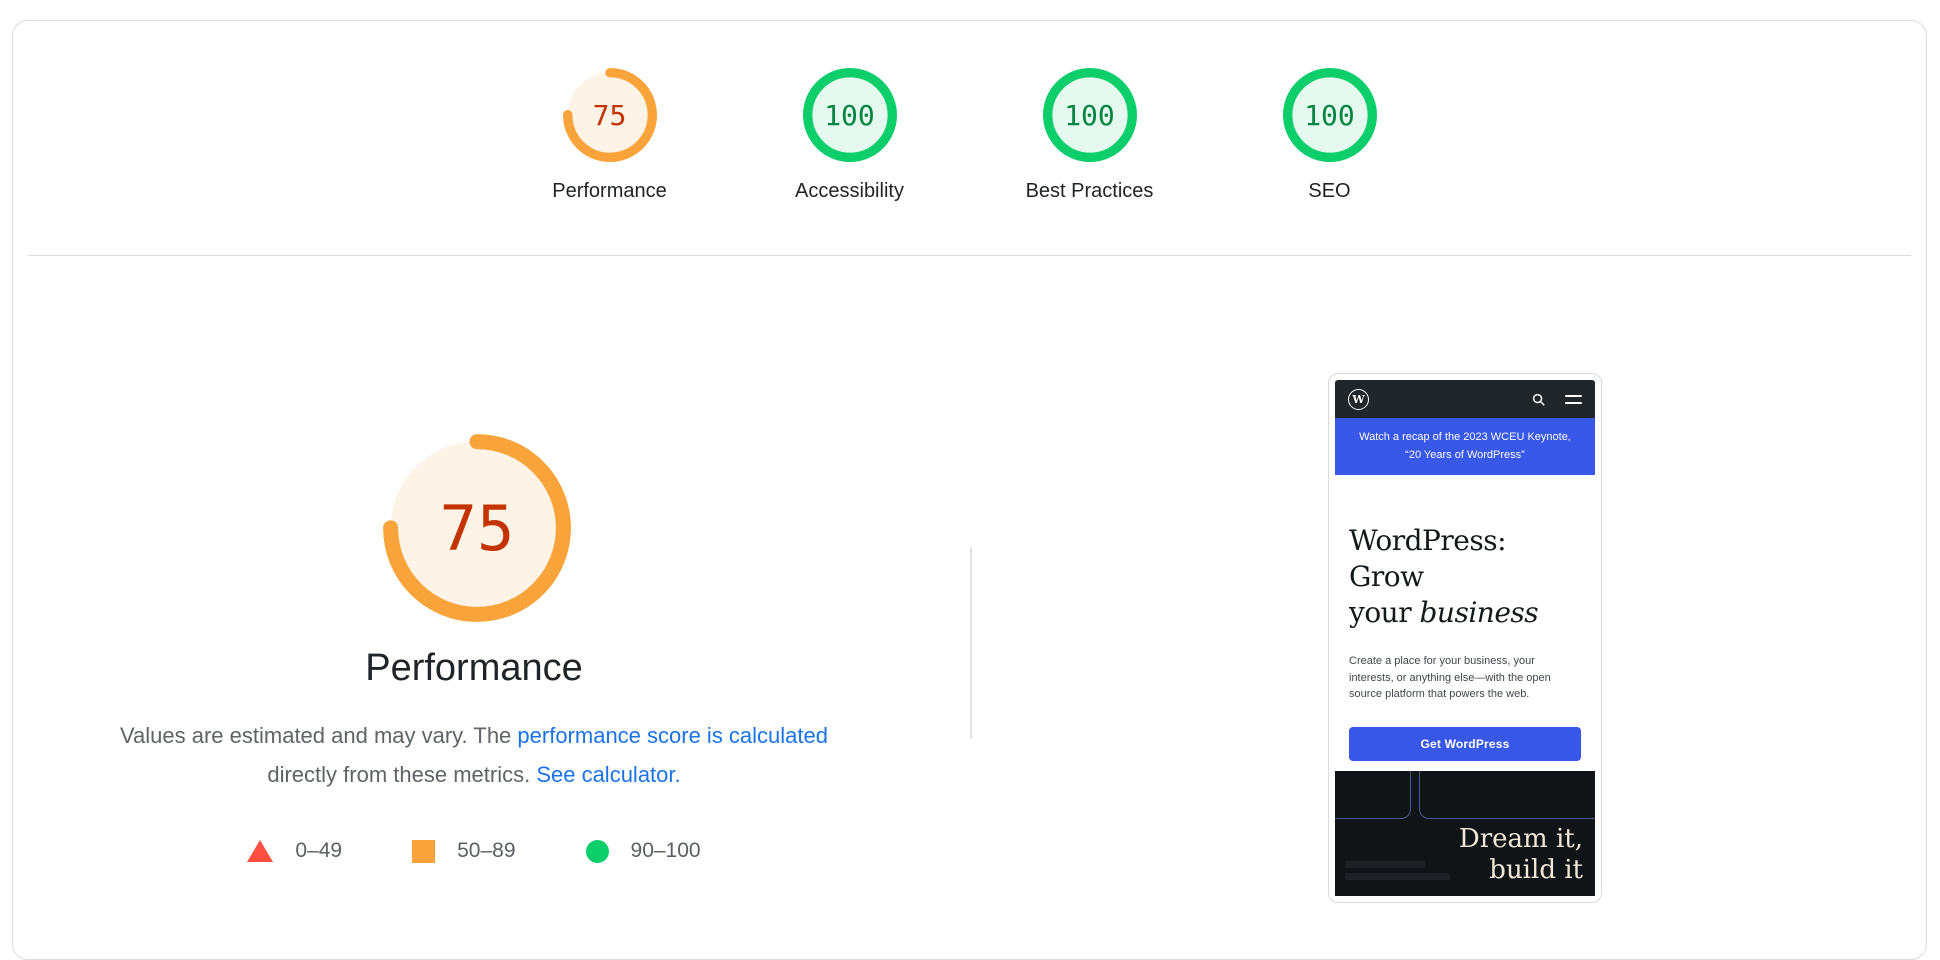  I want to click on score-label: Best Practices, so click(1089, 191).